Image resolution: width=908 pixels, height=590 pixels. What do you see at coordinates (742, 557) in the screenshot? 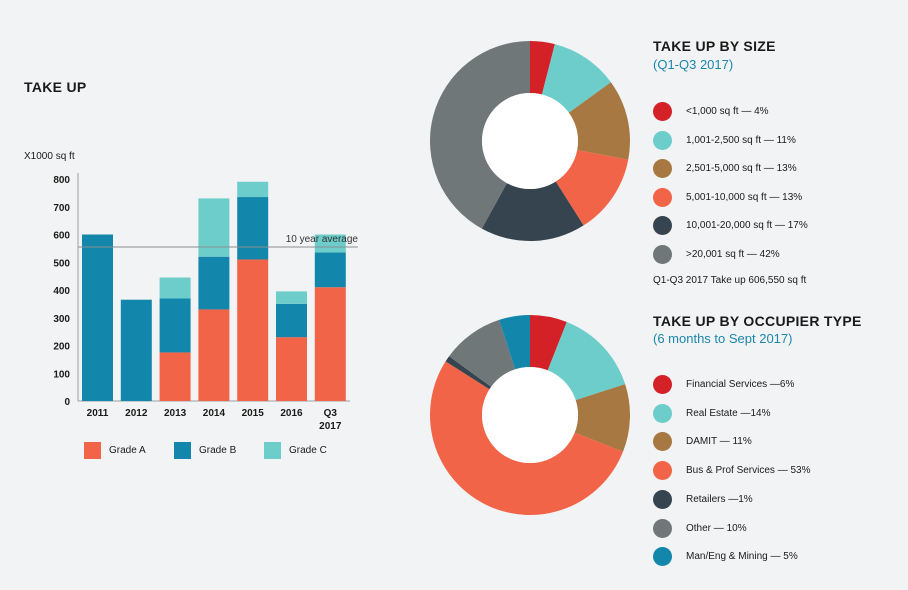
I see `legend-label: Man/Eng & Mining — 5%` at bounding box center [742, 557].